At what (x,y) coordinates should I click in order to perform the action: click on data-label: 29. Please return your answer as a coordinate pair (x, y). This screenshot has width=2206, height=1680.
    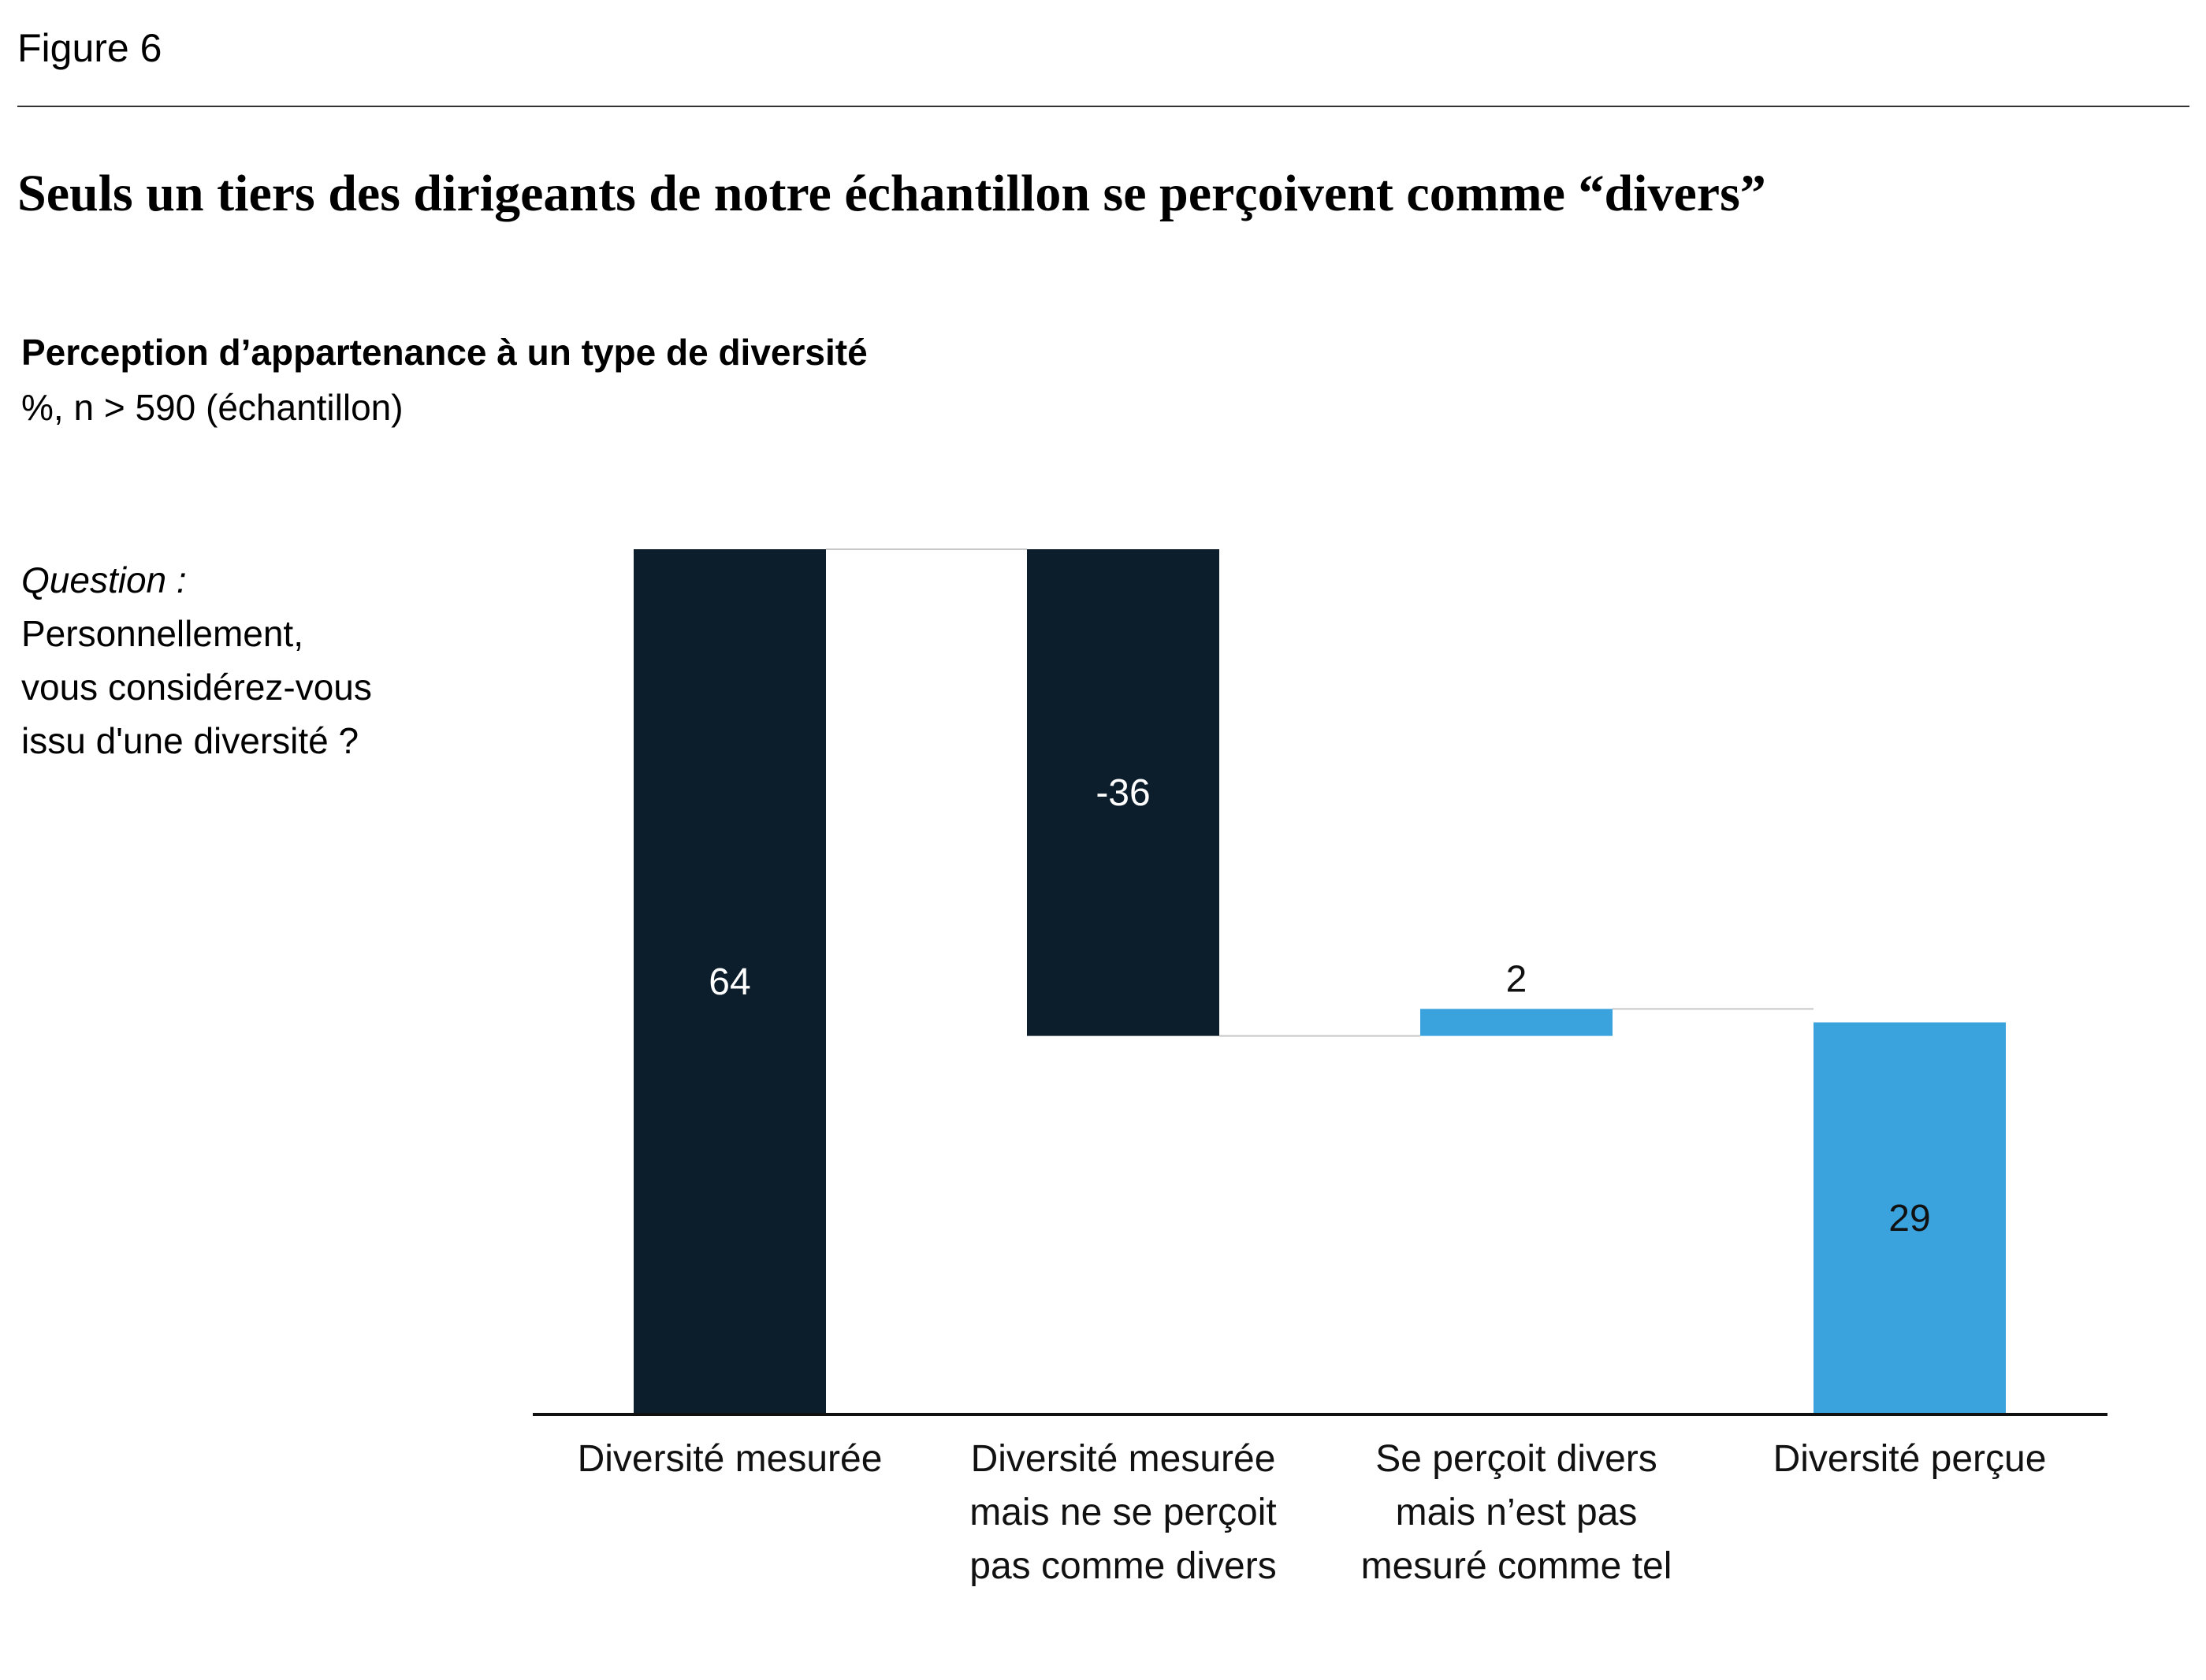
    Looking at the image, I should click on (1909, 1219).